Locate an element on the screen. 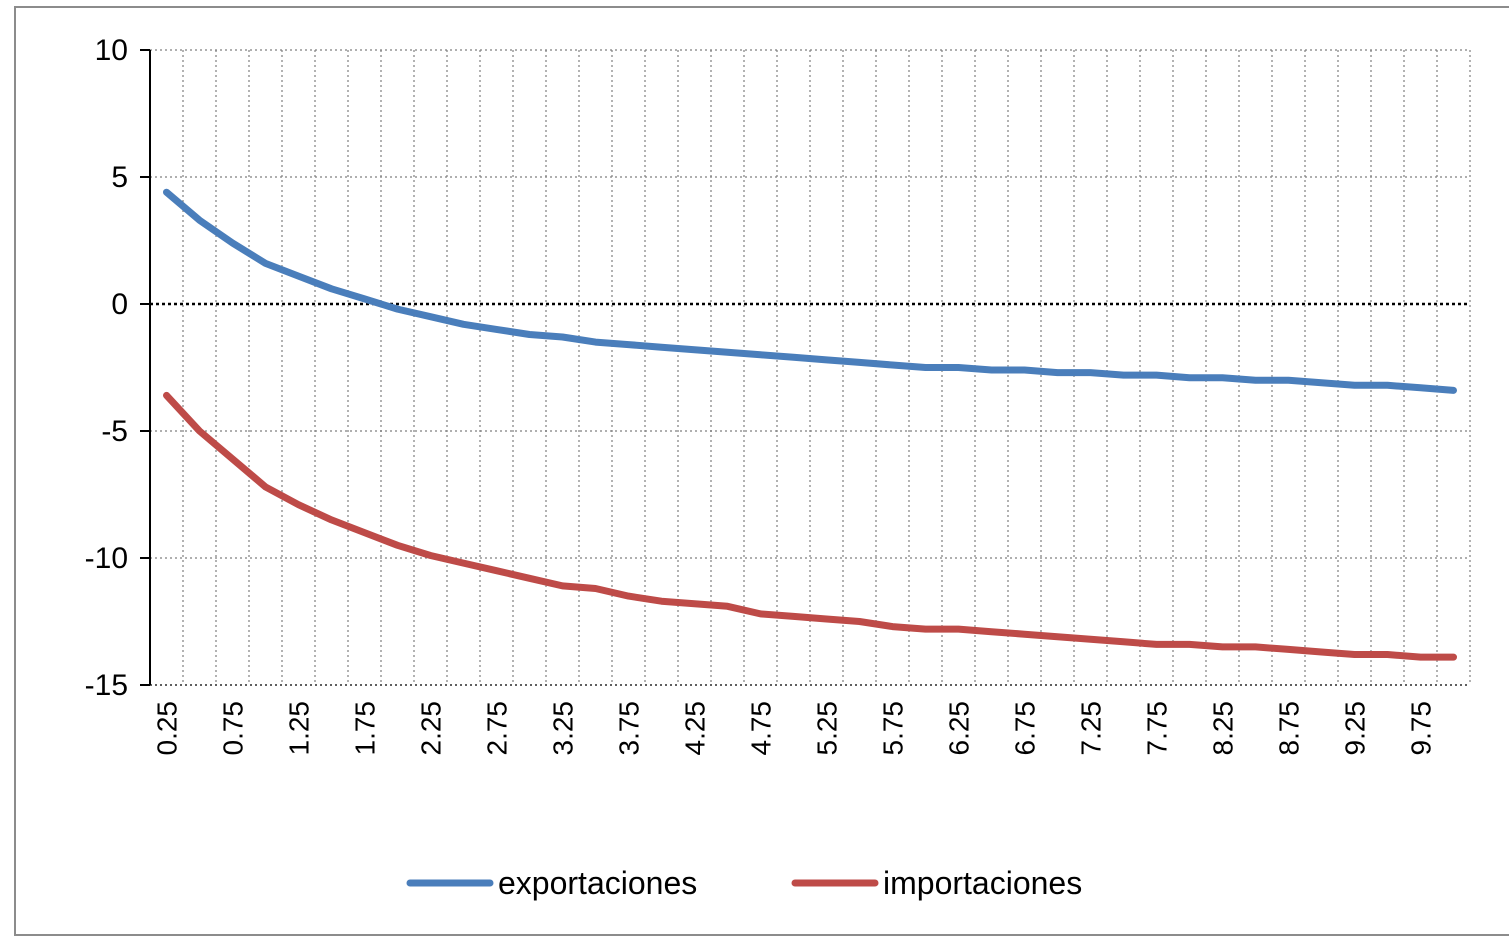  x-tick-label: 8.75 is located at coordinates (1289, 728).